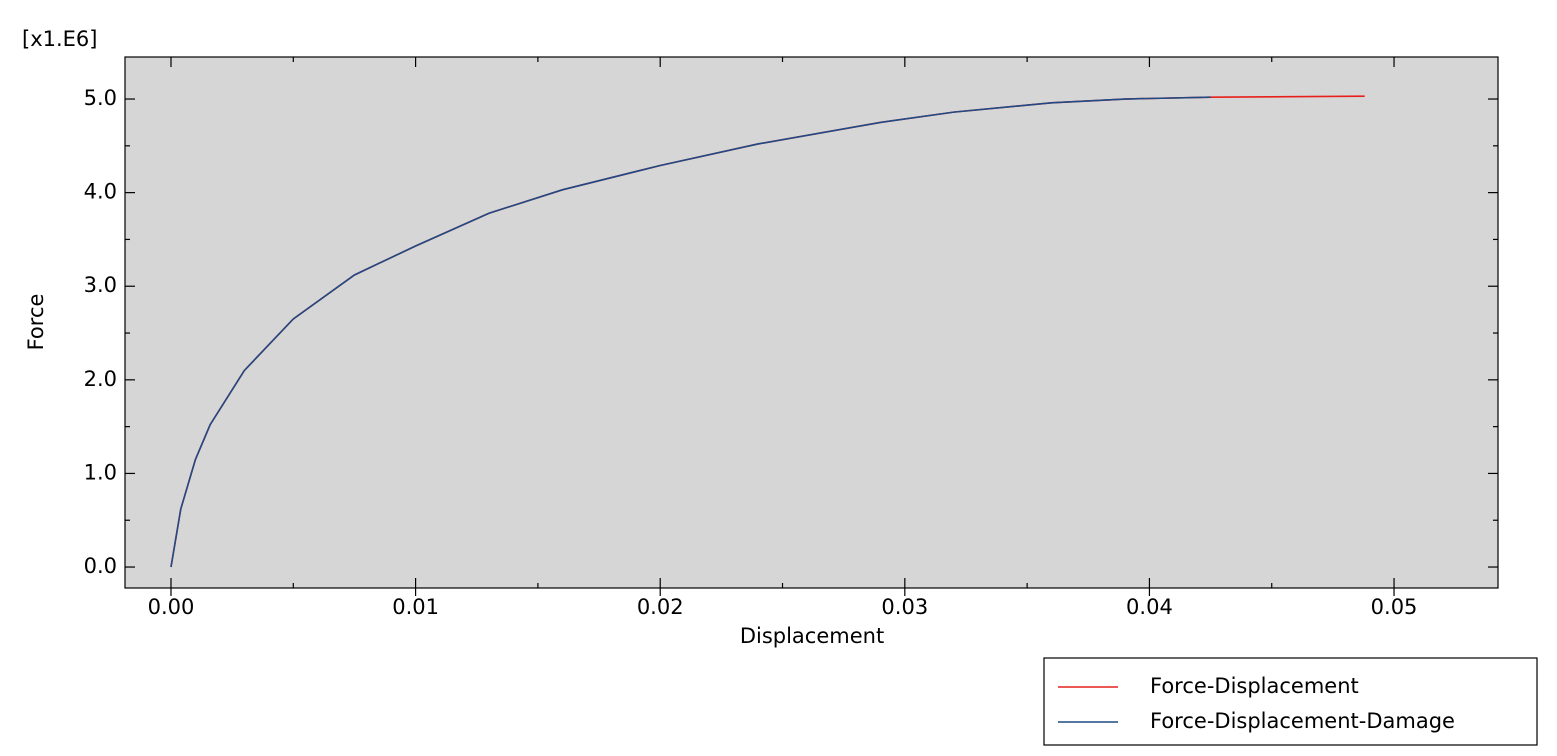 This screenshot has width=1557, height=756. What do you see at coordinates (100, 192) in the screenshot?
I see `y-tick-label: 4.0` at bounding box center [100, 192].